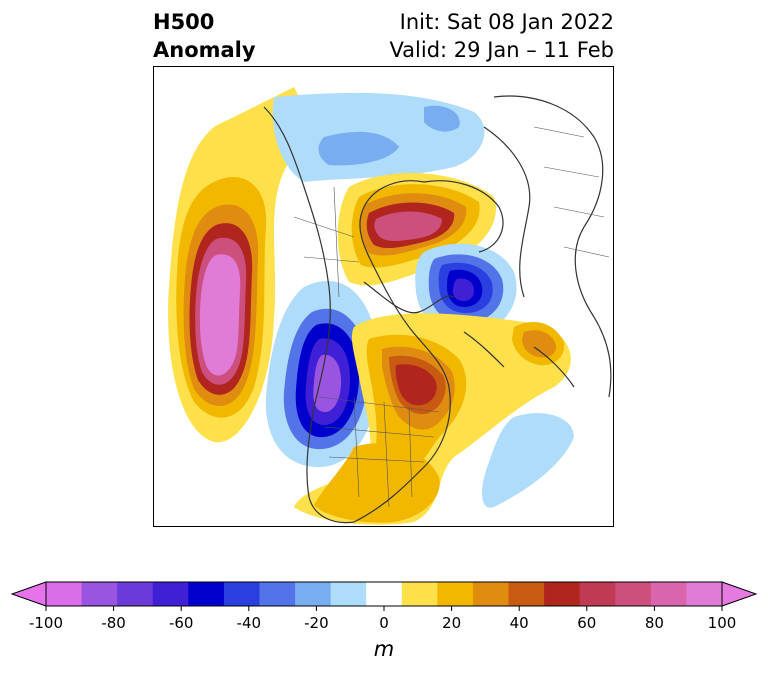  I want to click on colorbar-graphic: -100 -80 -60 -40 -20 0 20 40 60 80 100 m, so click(384, 621).